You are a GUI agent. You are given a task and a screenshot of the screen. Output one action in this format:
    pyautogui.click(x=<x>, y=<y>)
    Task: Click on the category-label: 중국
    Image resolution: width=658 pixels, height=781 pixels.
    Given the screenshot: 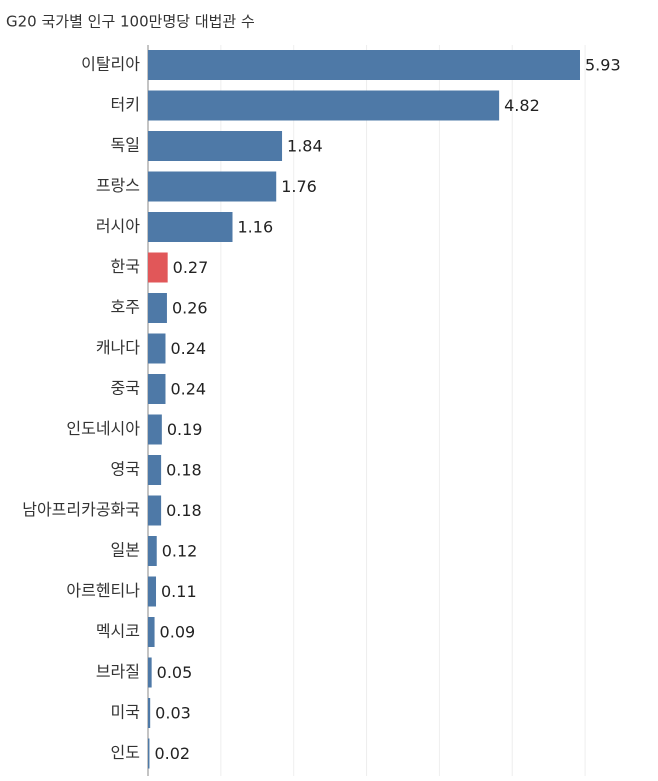 What is the action you would take?
    pyautogui.click(x=125, y=388)
    